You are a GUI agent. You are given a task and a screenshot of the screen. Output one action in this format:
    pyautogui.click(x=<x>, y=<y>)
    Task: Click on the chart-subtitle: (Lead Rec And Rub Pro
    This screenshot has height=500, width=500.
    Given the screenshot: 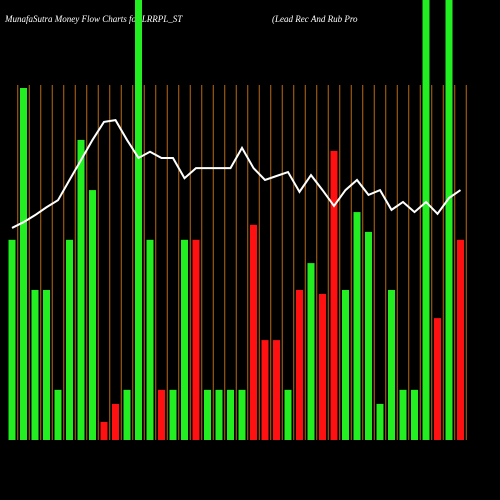 What is the action you would take?
    pyautogui.click(x=315, y=19)
    